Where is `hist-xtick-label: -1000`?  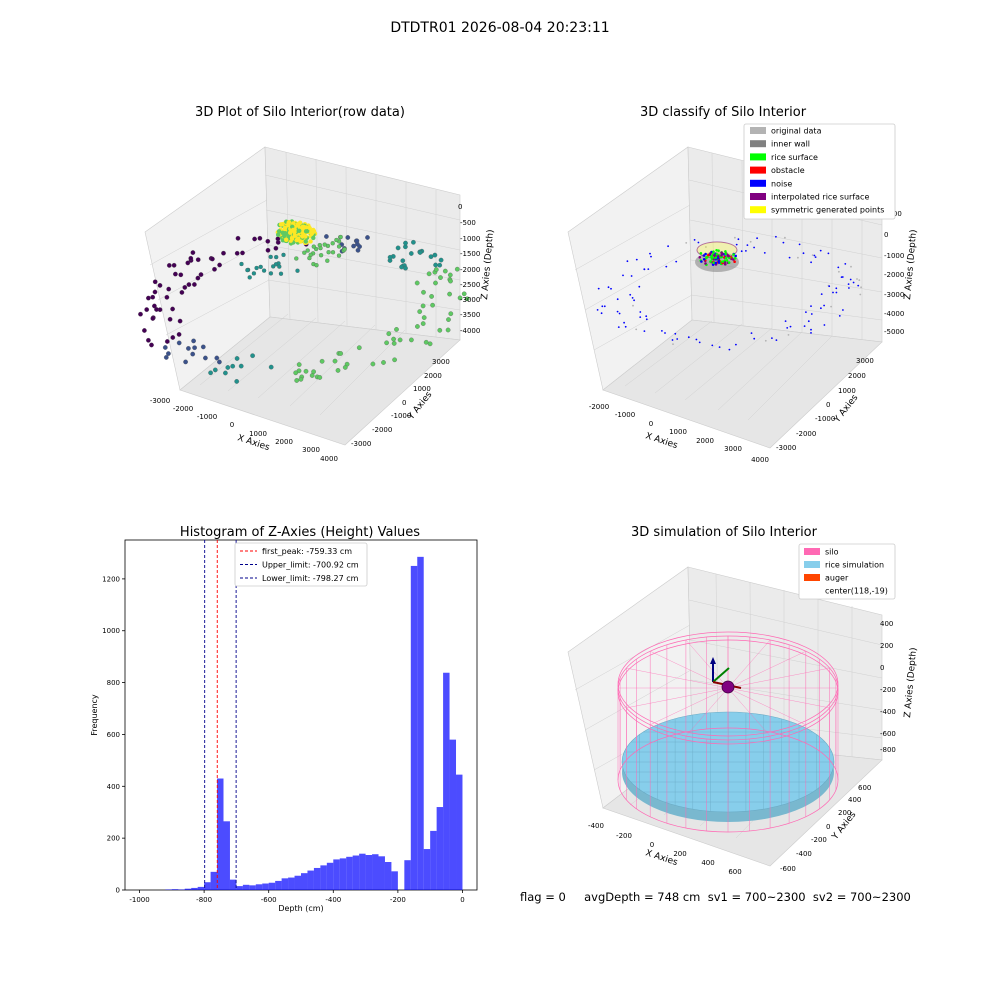 hist-xtick-label: -1000 is located at coordinates (139, 900).